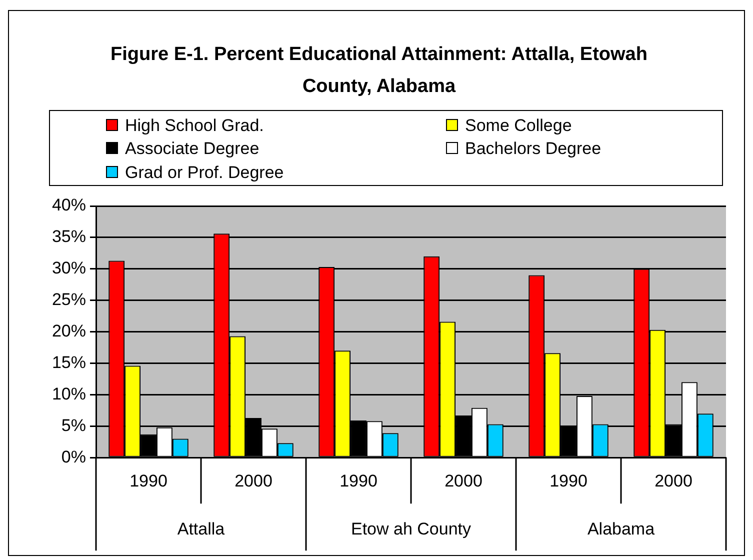 The height and width of the screenshot is (560, 753). Describe the element at coordinates (204, 173) in the screenshot. I see `legend-label: Grad or Prof. Degree` at that location.